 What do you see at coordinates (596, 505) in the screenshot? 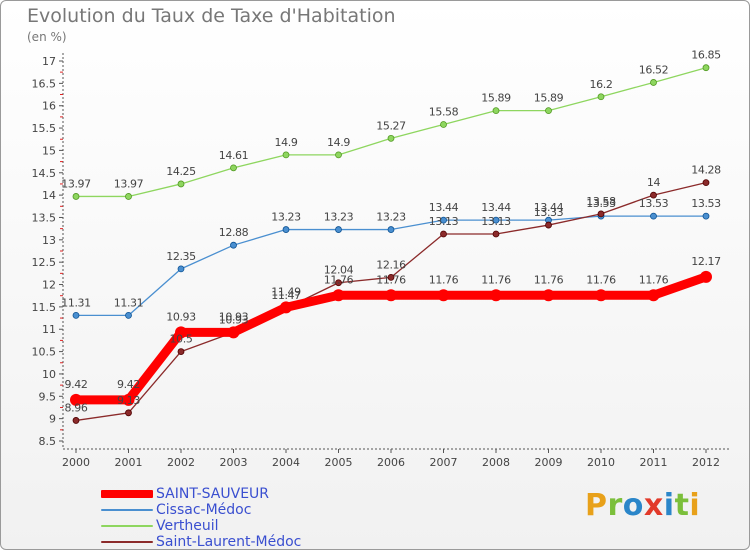
I see `logo-letter: P` at bounding box center [596, 505].